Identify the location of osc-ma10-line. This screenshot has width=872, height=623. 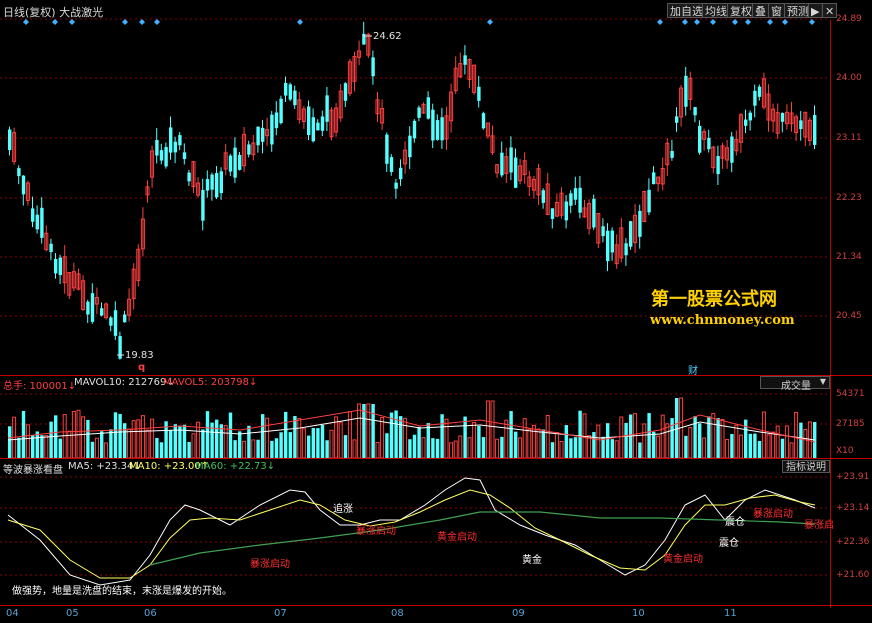
(411, 534).